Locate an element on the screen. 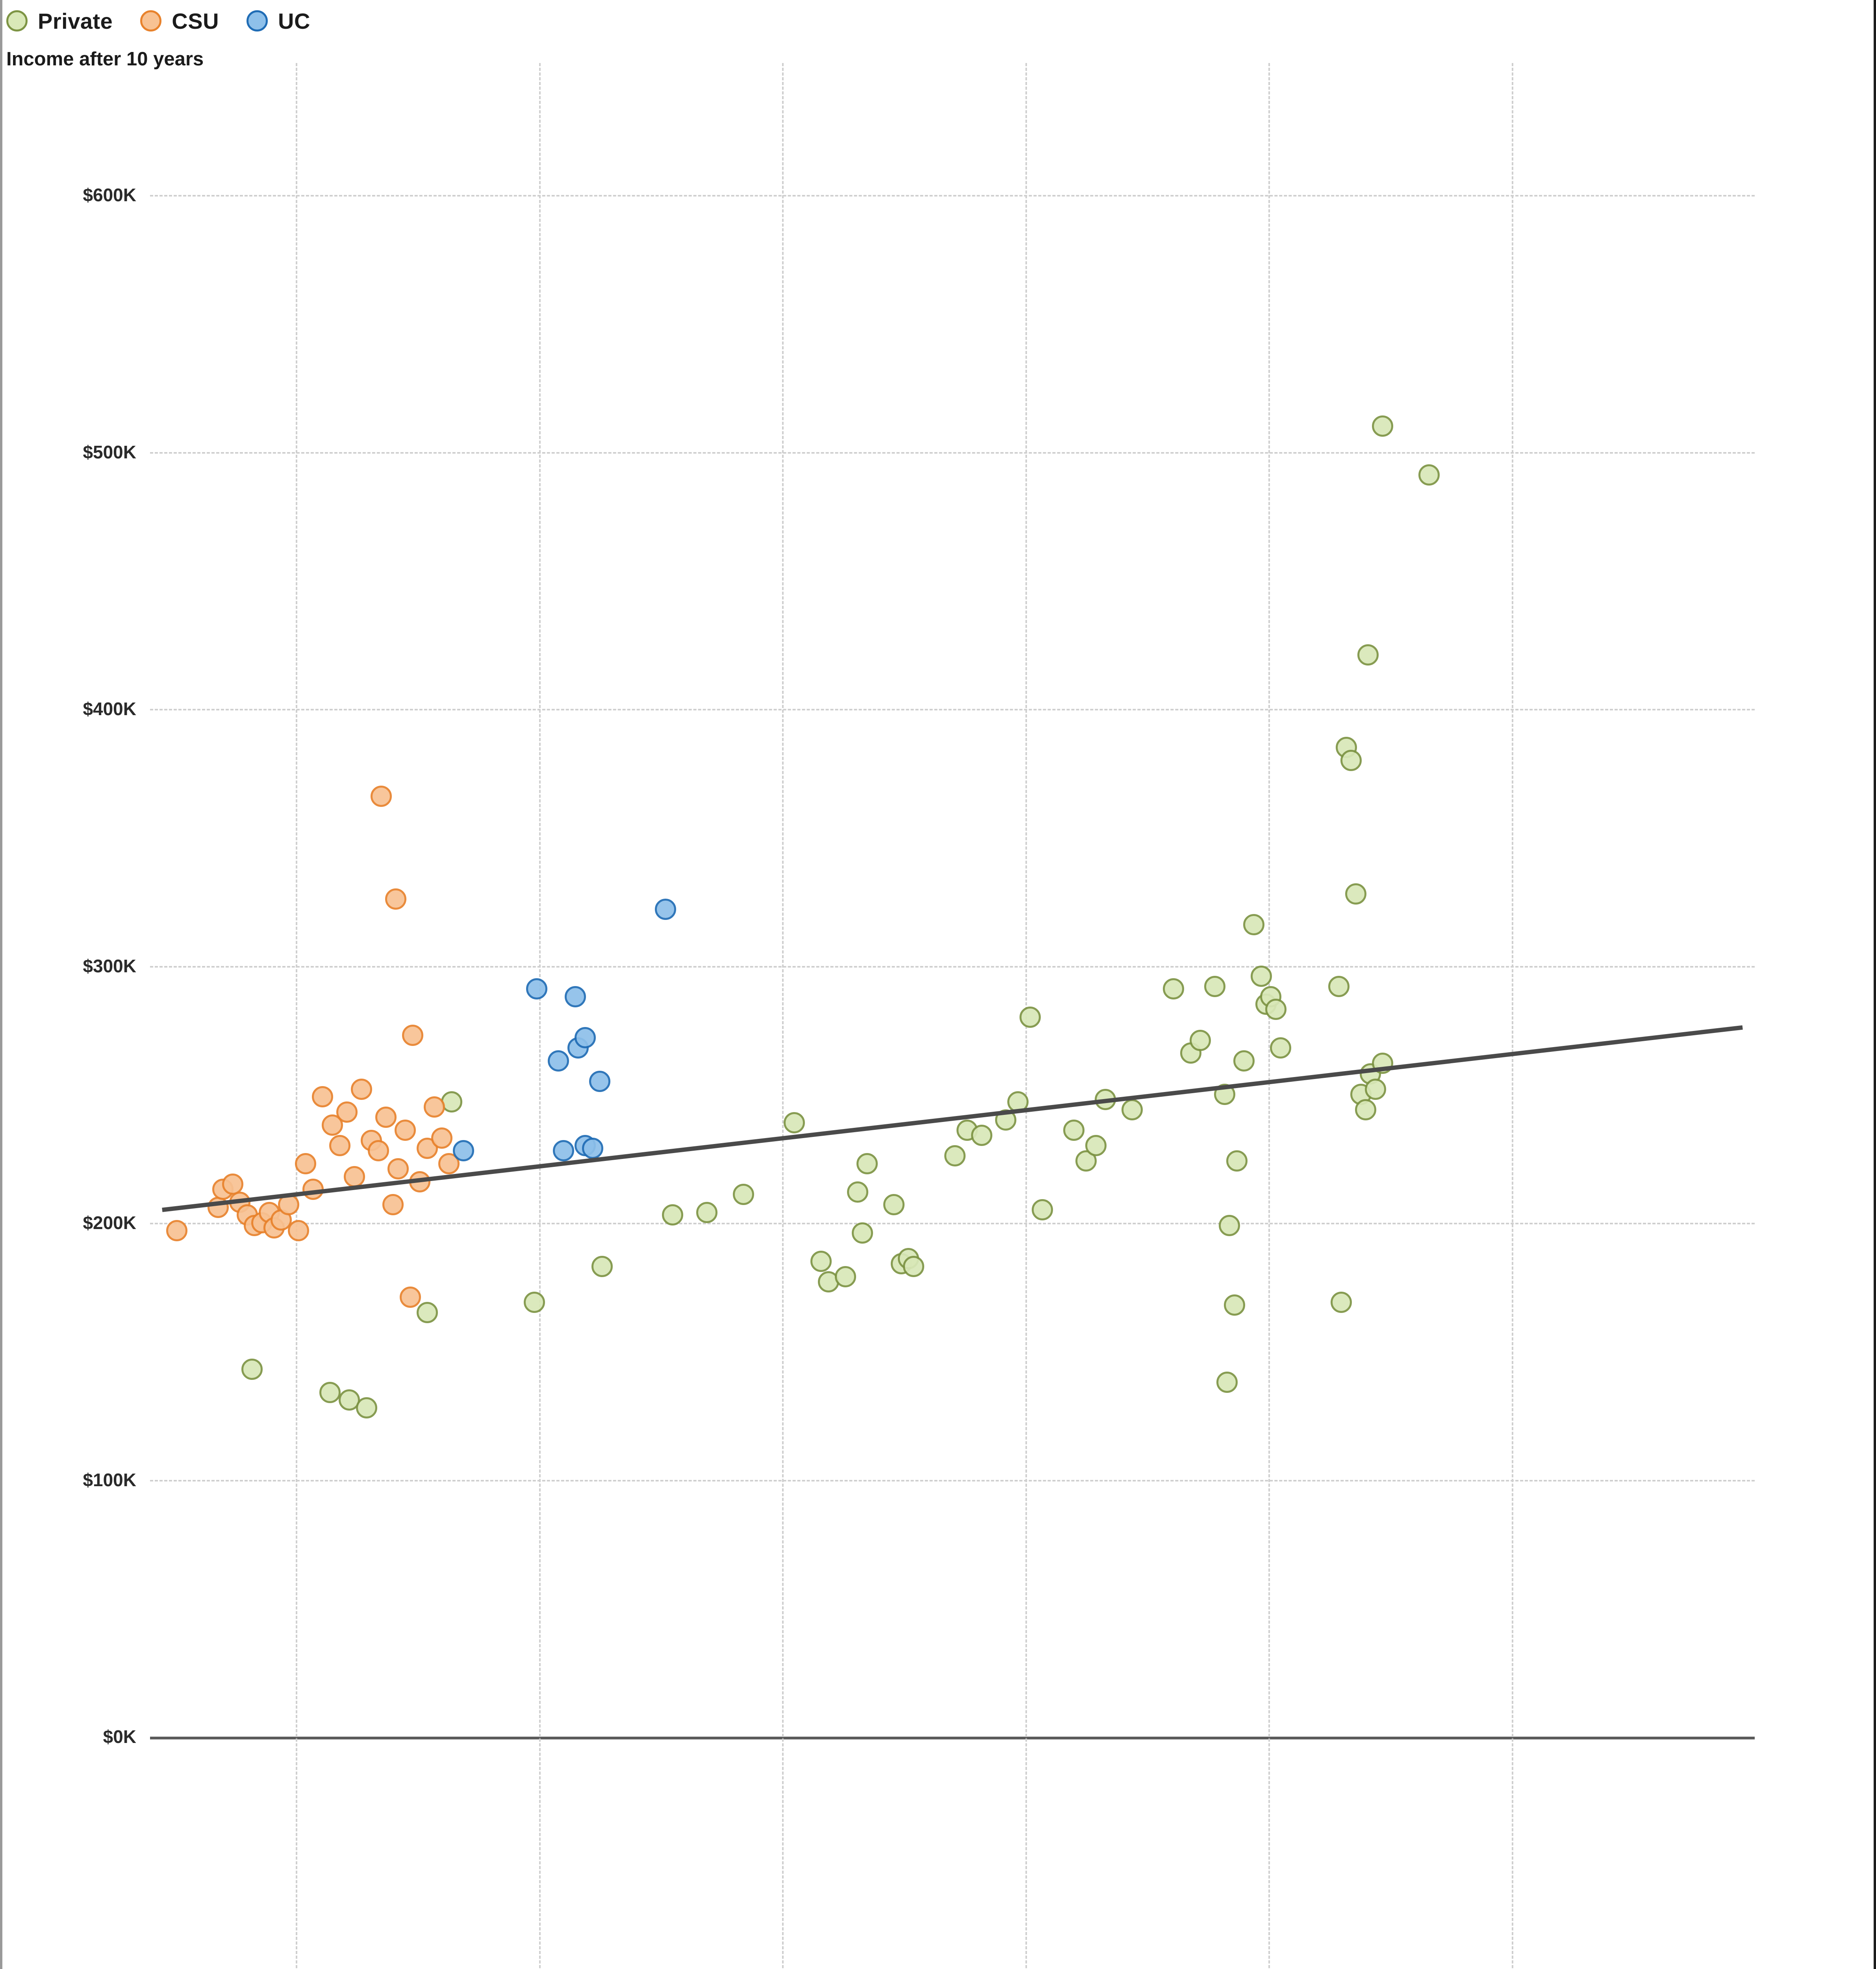 The height and width of the screenshot is (1969, 1876). csu-marker-icon is located at coordinates (151, 21).